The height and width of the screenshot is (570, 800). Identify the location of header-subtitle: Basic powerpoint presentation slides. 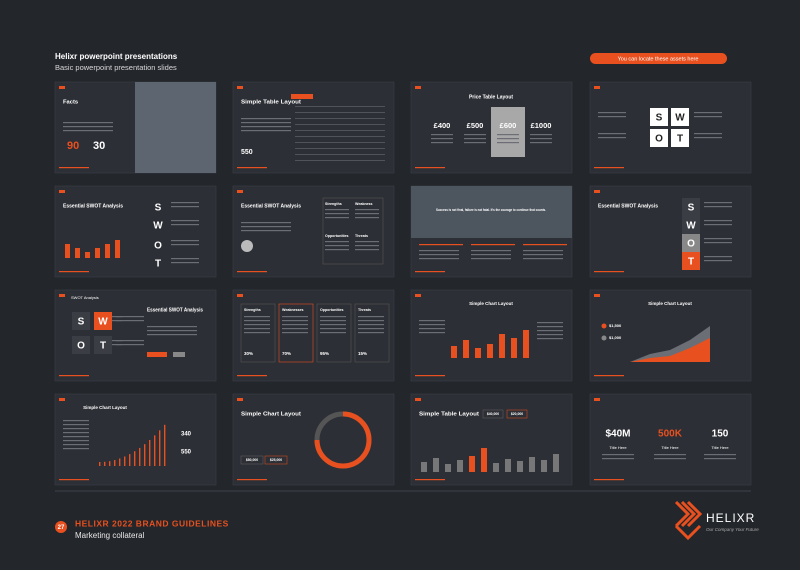
(116, 67).